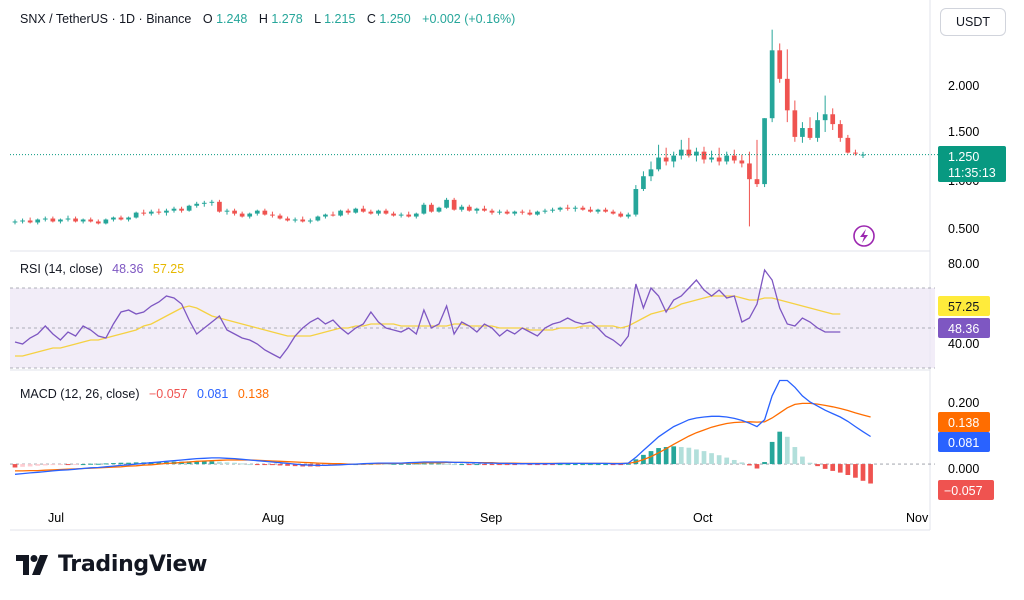 This screenshot has width=1024, height=600. Describe the element at coordinates (102, 269) in the screenshot. I see `rsi-legend: RSI (14, close) 48.36 57.25` at that location.